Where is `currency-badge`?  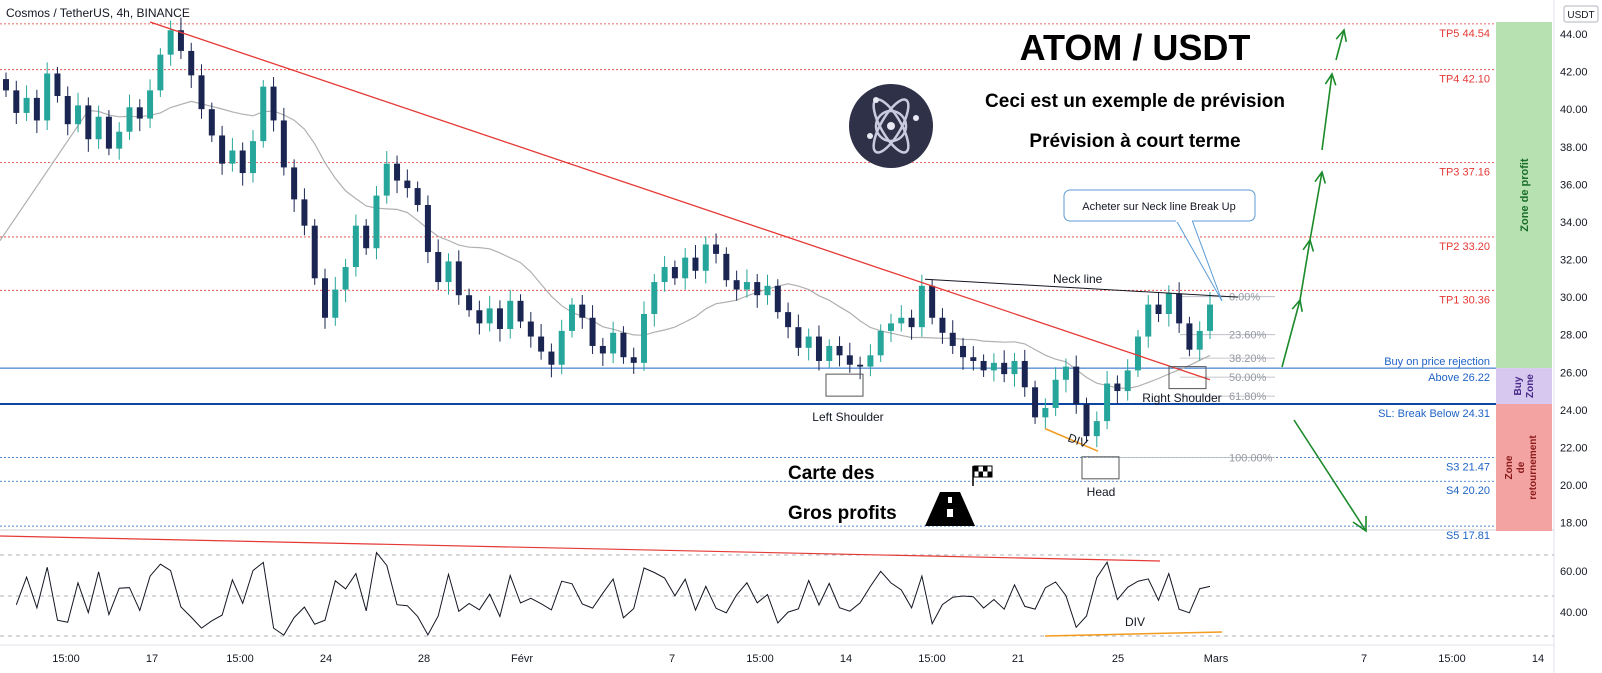 currency-badge is located at coordinates (1581, 14).